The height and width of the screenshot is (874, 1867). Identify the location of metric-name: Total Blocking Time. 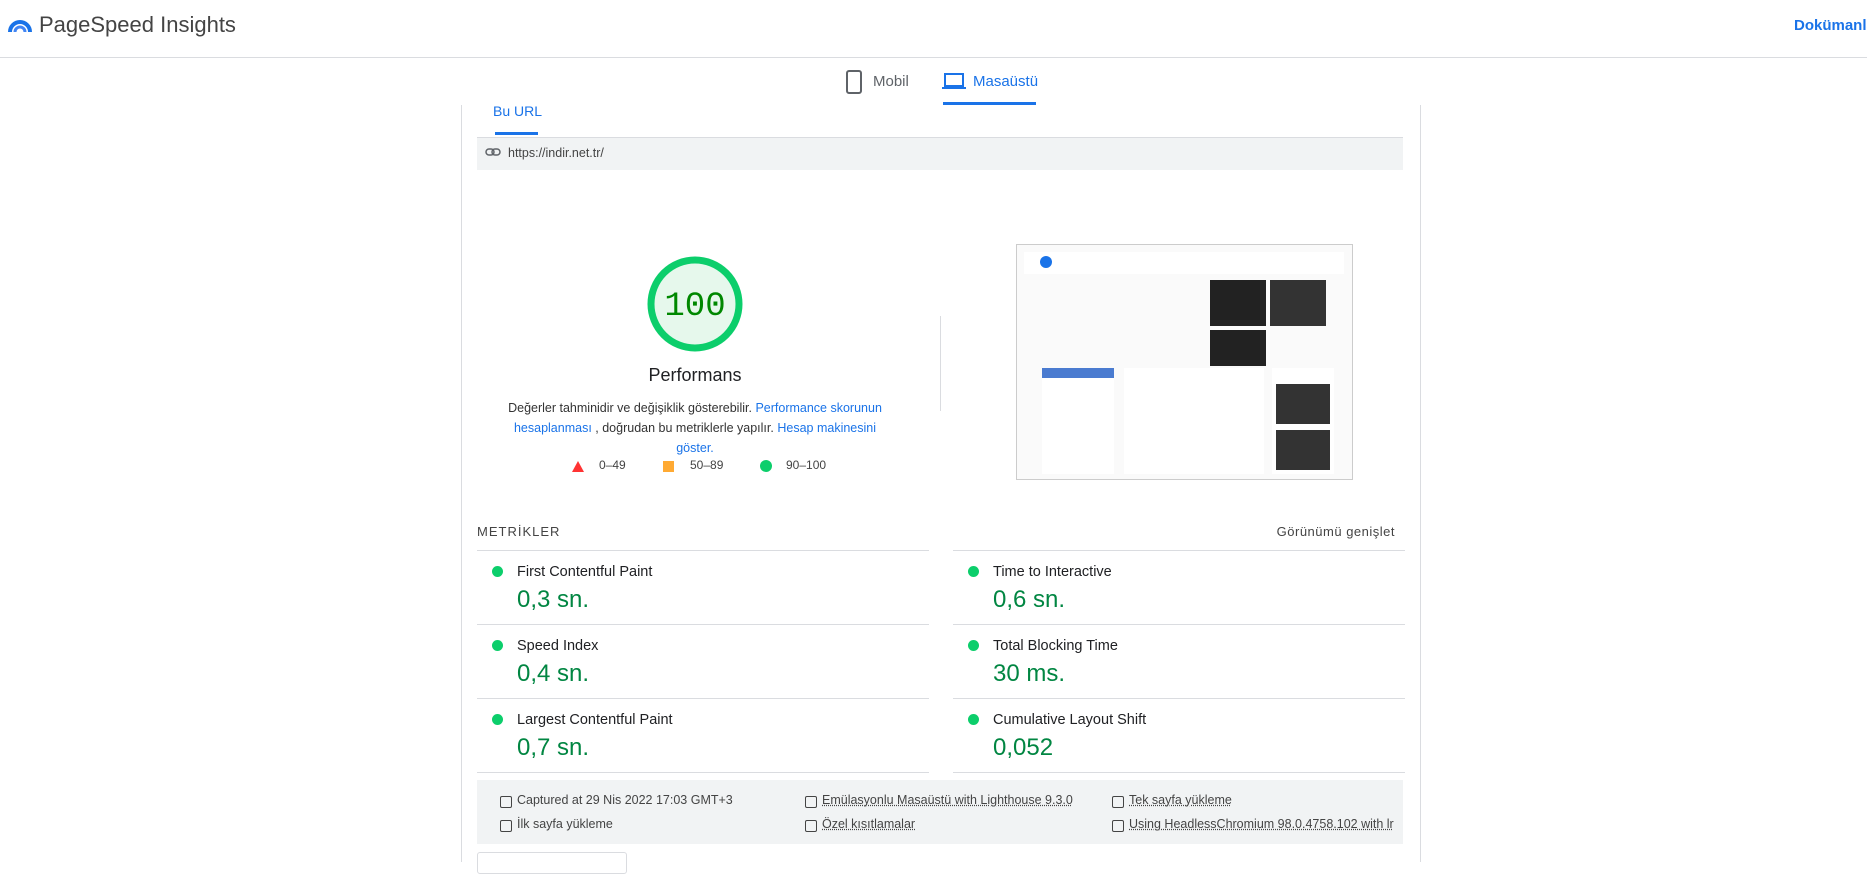
(1055, 646).